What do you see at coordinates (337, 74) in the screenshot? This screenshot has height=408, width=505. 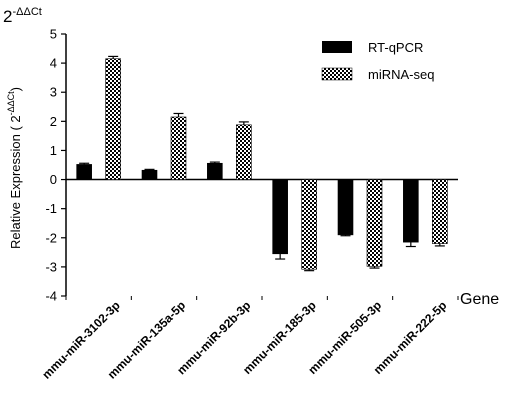 I see `legend-swatch-mirna-seq` at bounding box center [337, 74].